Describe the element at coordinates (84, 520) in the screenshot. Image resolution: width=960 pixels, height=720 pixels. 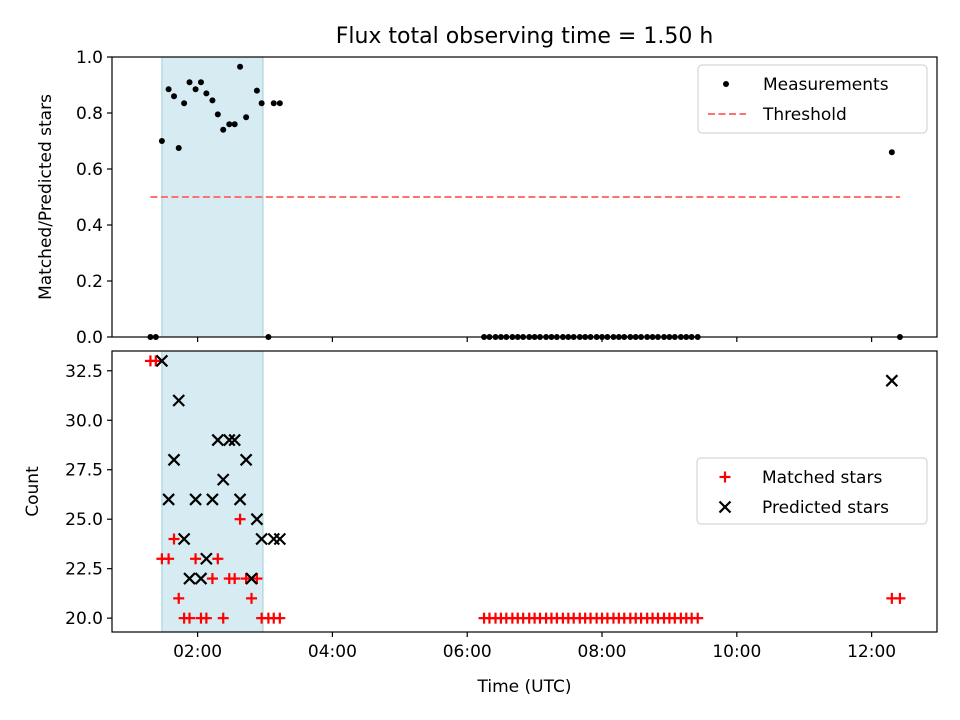
I see `y-tick-label: 25.0` at that location.